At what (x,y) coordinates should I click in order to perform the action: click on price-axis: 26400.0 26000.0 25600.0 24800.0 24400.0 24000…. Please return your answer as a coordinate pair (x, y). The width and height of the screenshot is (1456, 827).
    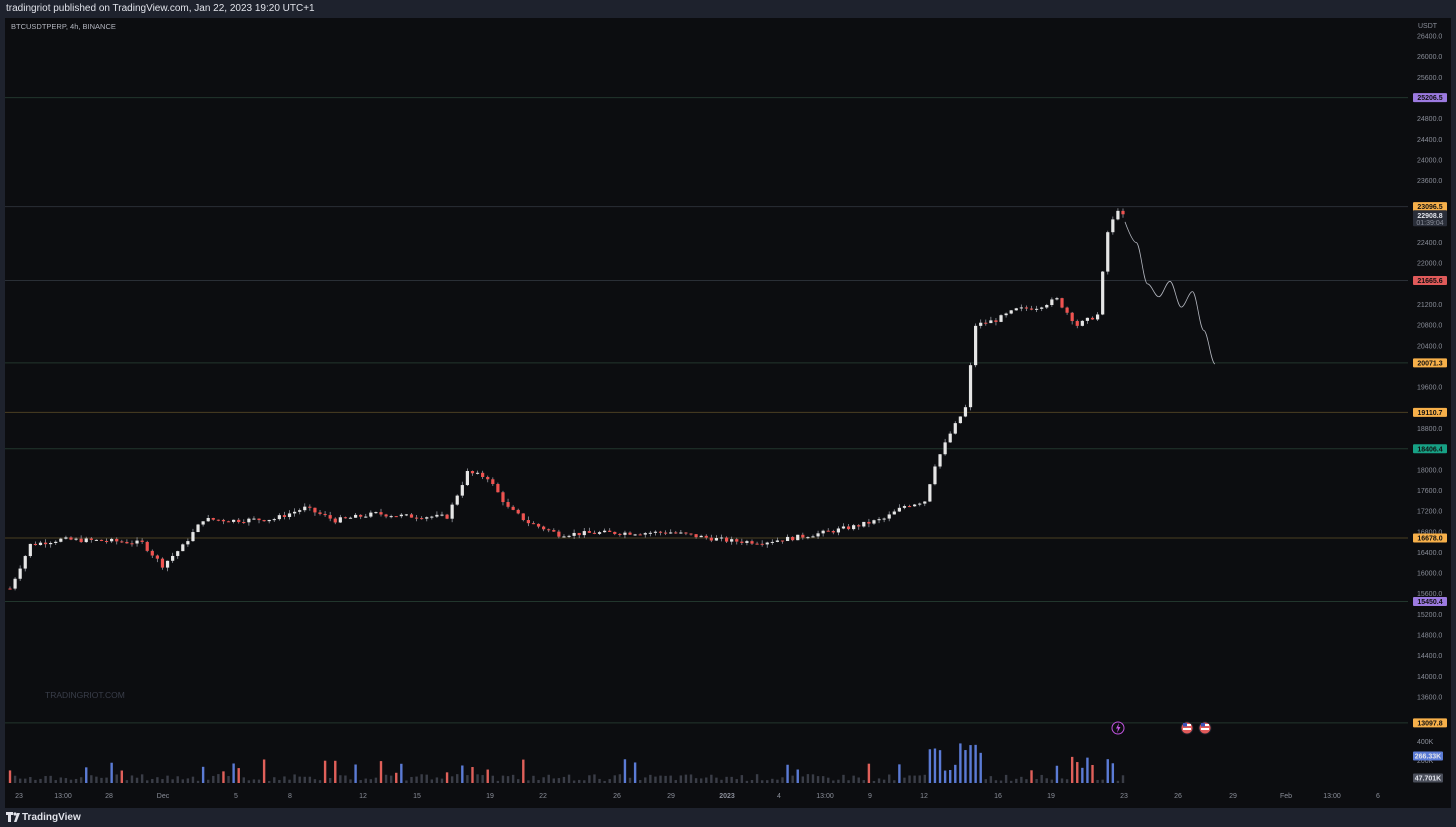
    Looking at the image, I should click on (1430, 408).